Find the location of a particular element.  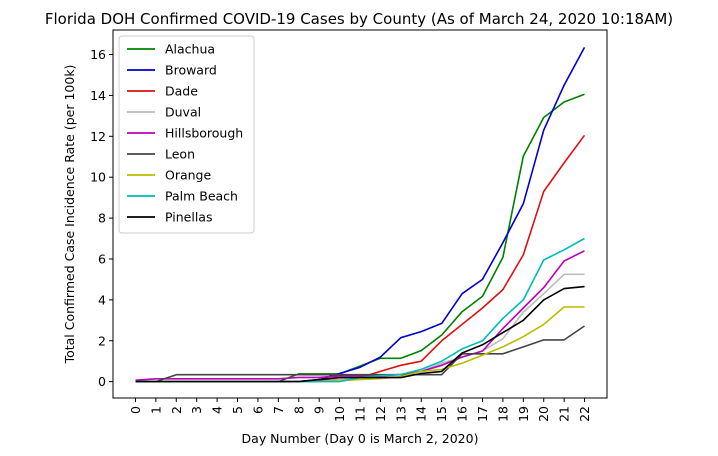

x-tick-label: 18 is located at coordinates (502, 414).